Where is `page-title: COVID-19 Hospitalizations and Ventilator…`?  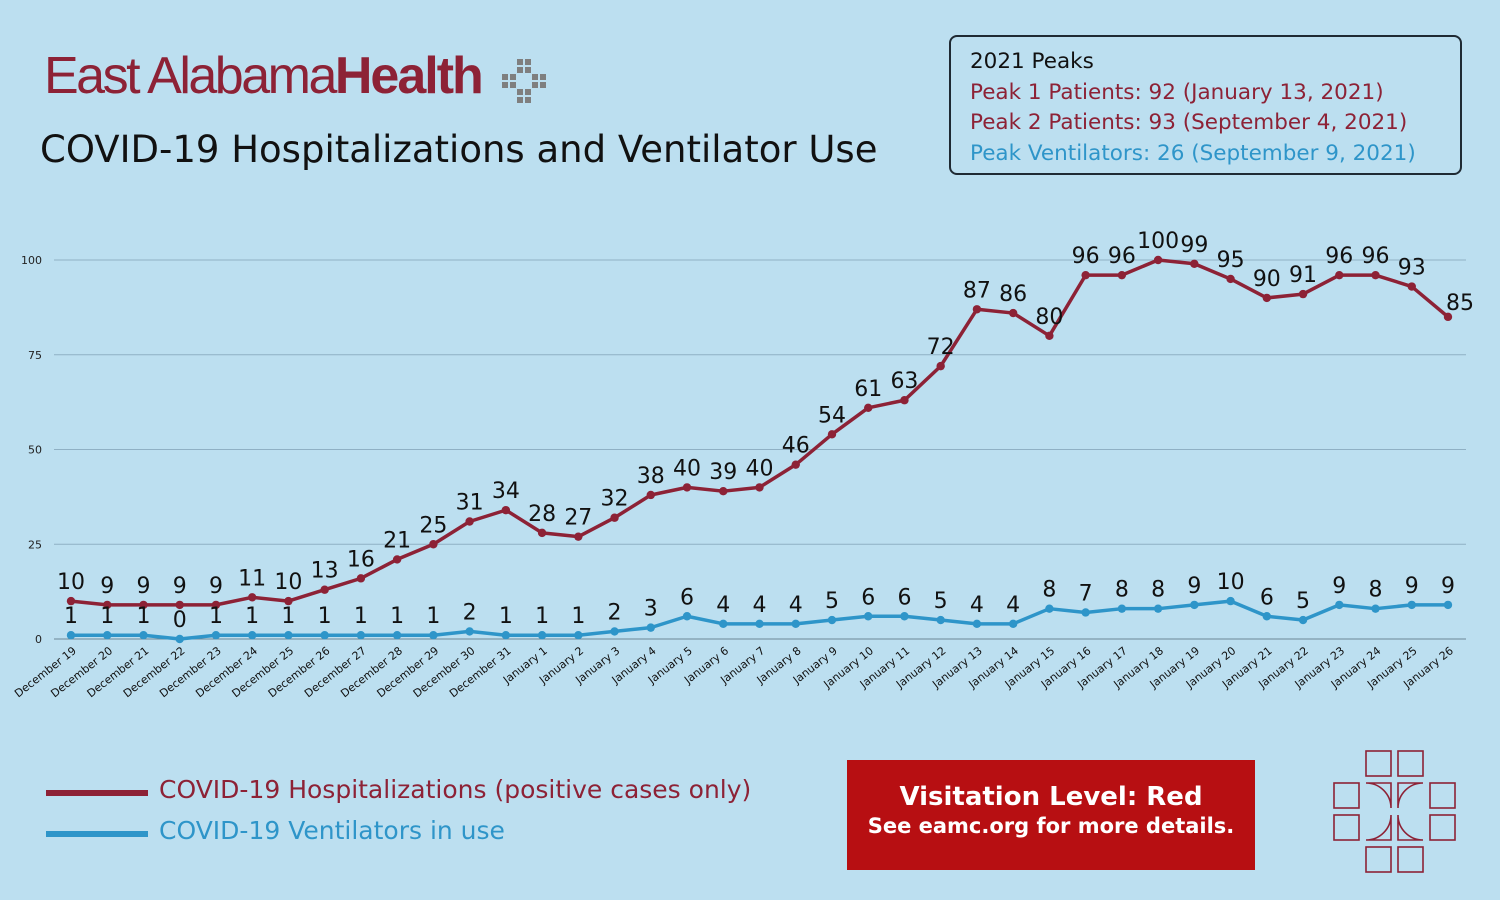
page-title: COVID-19 Hospitalizations and Ventilator… is located at coordinates (459, 149).